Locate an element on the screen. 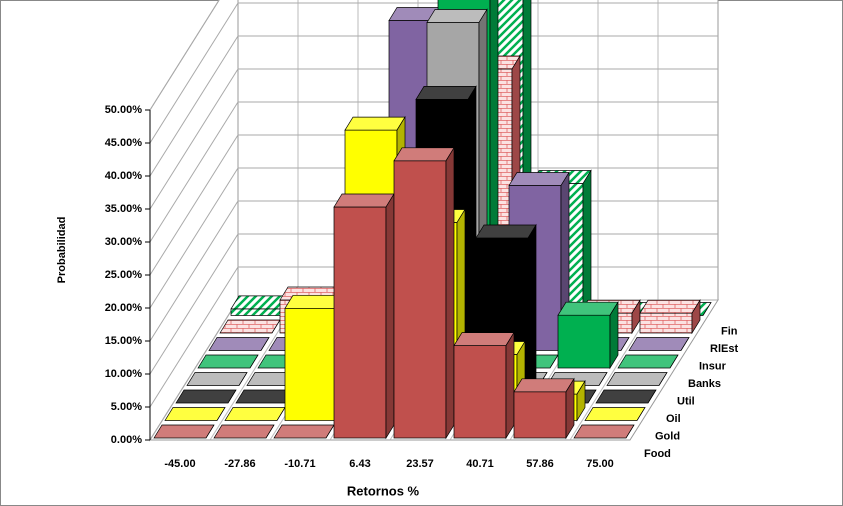 The image size is (843, 506). x-tick-label: -10.71 is located at coordinates (299, 464).